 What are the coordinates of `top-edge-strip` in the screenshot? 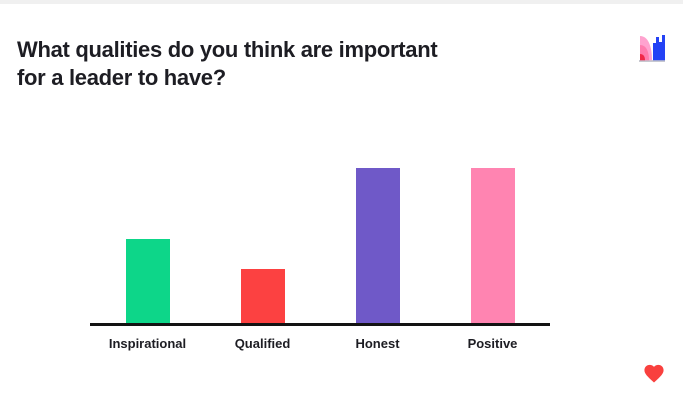 It's located at (341, 2).